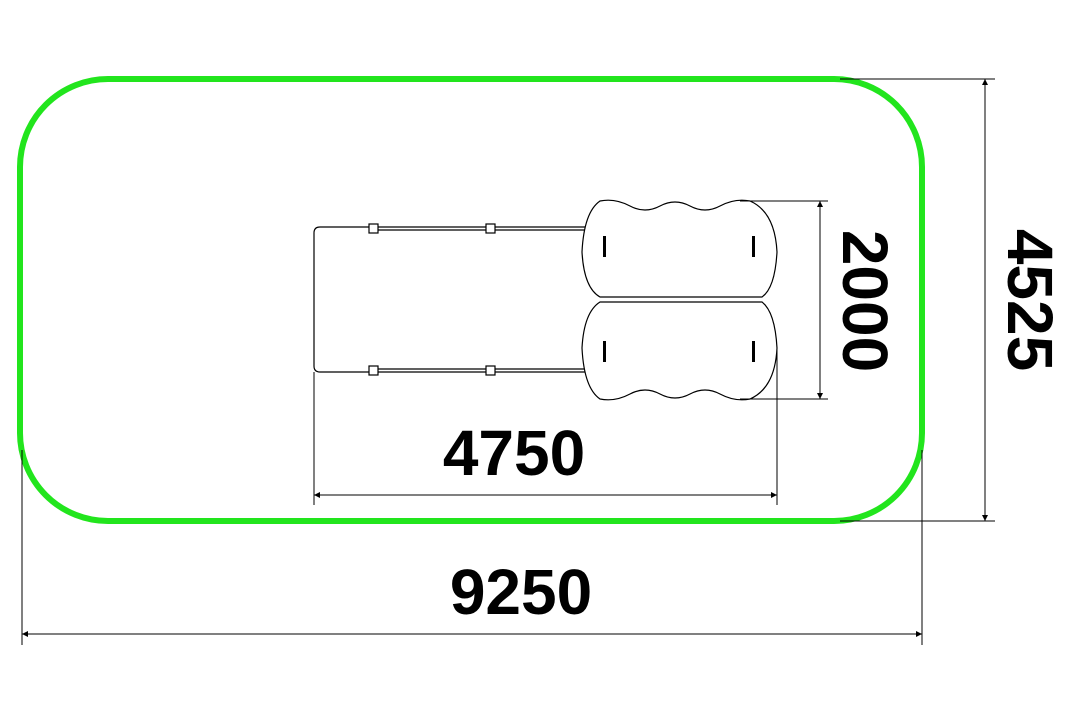 The height and width of the screenshot is (720, 1080). I want to click on pad-top, so click(679, 248).